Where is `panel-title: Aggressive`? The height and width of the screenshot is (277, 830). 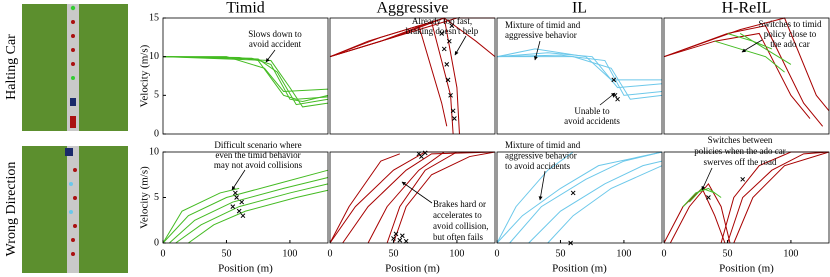 panel-title: Aggressive is located at coordinates (413, 8).